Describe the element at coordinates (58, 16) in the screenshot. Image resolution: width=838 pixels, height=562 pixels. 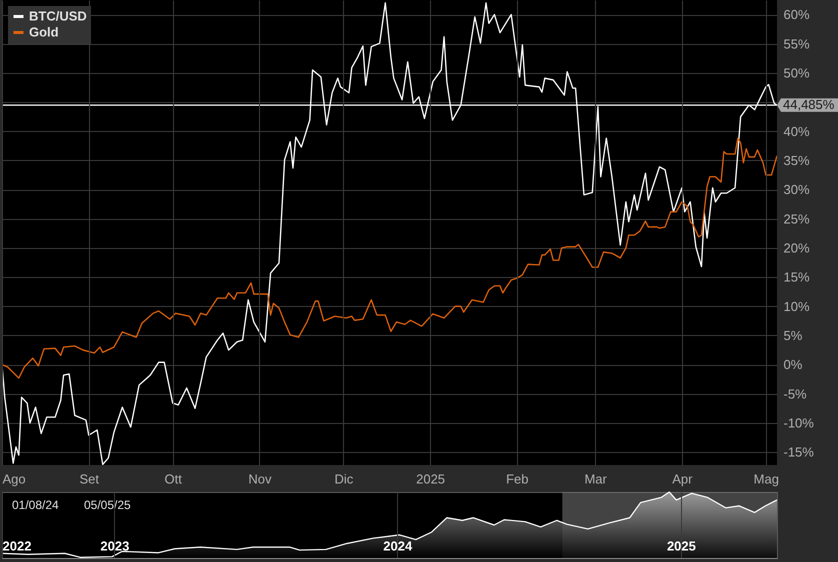
I see `legend-label: BTC/USD` at that location.